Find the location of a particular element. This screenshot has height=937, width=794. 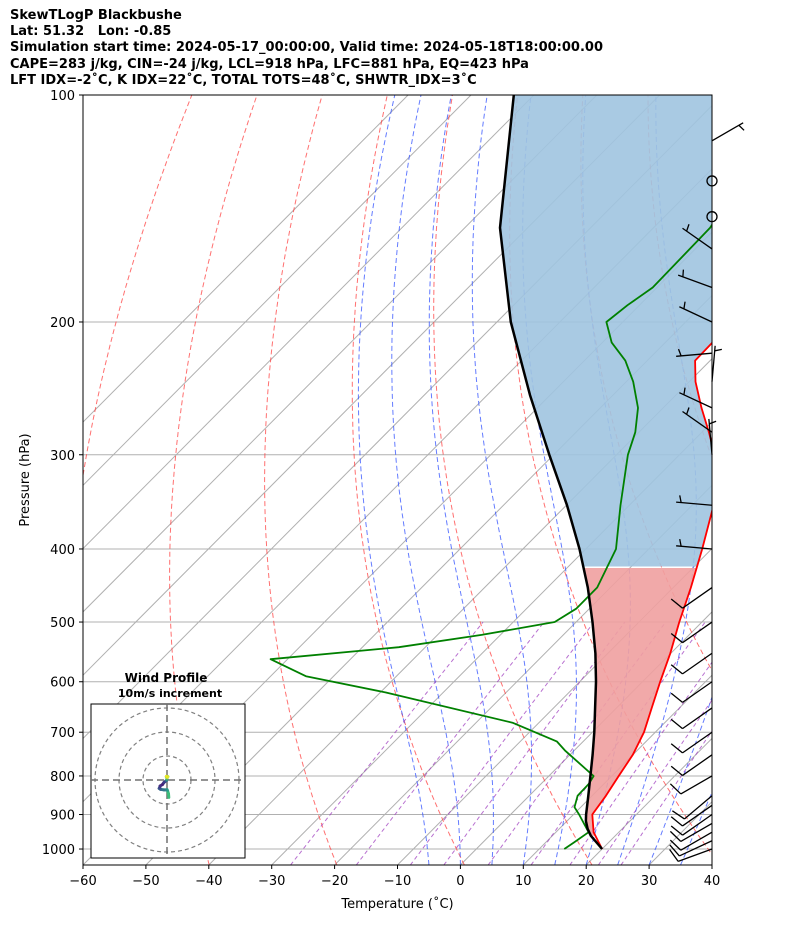

chart-title: SkewTLogP Blackbushe is located at coordinates (96, 15).